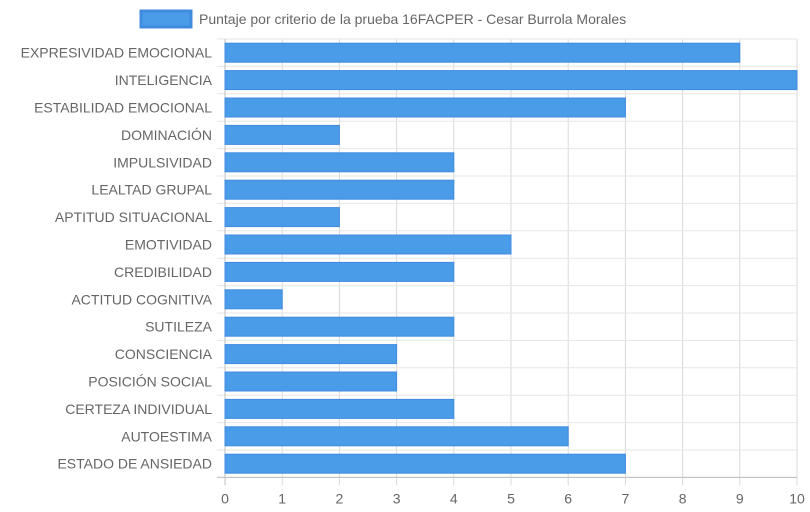  I want to click on x-tick-label: 2, so click(340, 498).